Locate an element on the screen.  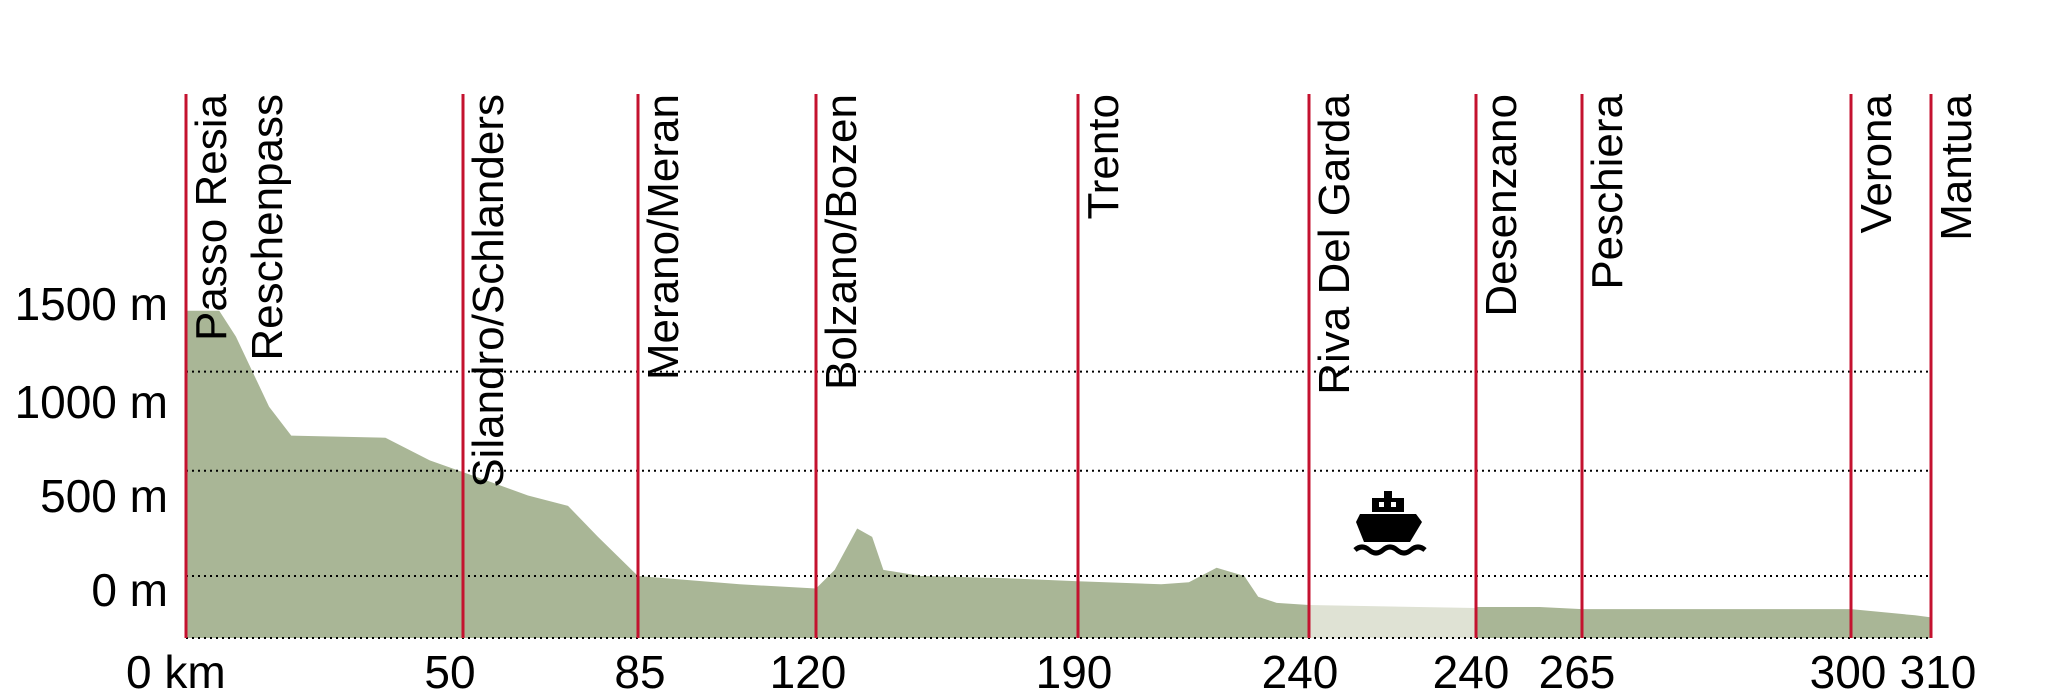
place-label: Passo Resia is located at coordinates (211, 217).